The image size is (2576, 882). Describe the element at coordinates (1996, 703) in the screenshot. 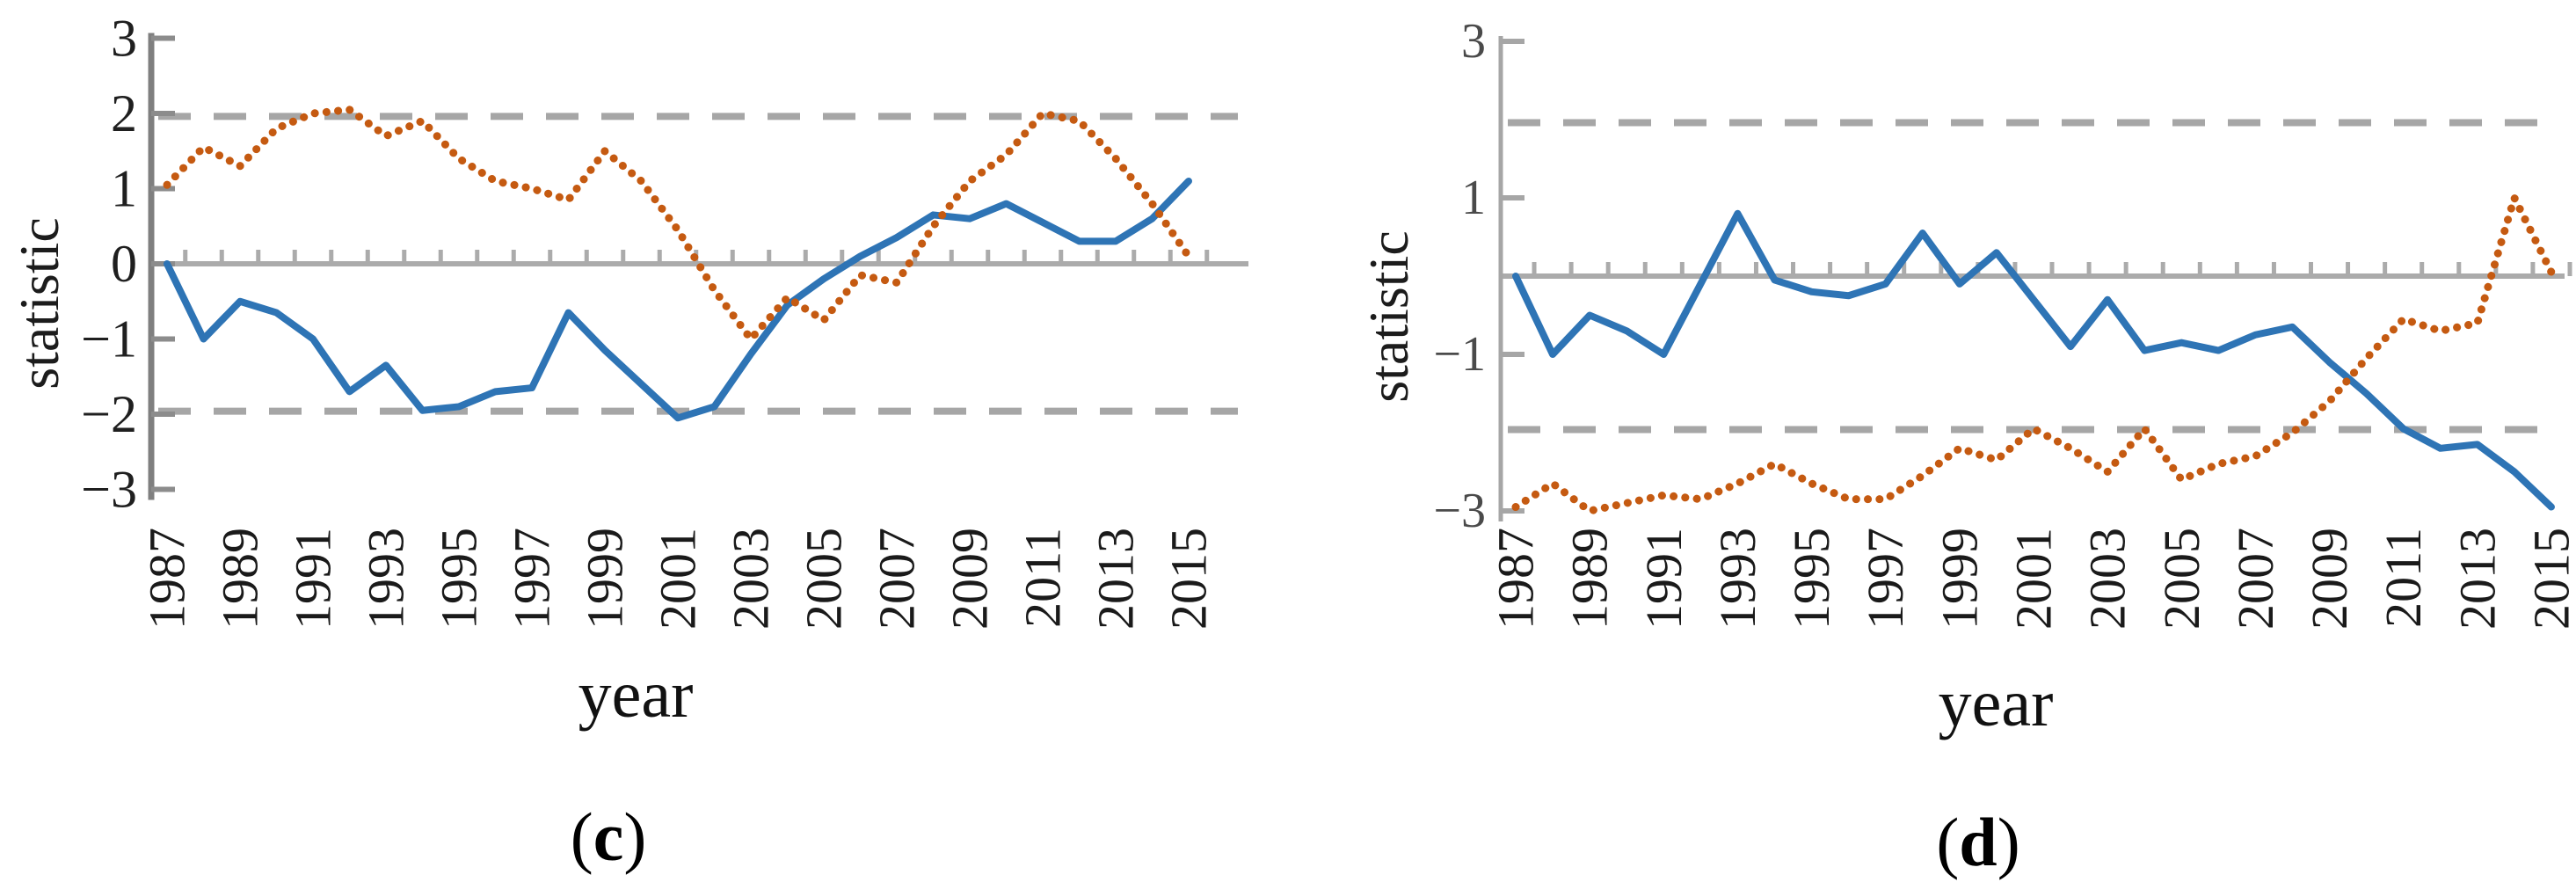

I see `x-axis-title-d: year` at that location.